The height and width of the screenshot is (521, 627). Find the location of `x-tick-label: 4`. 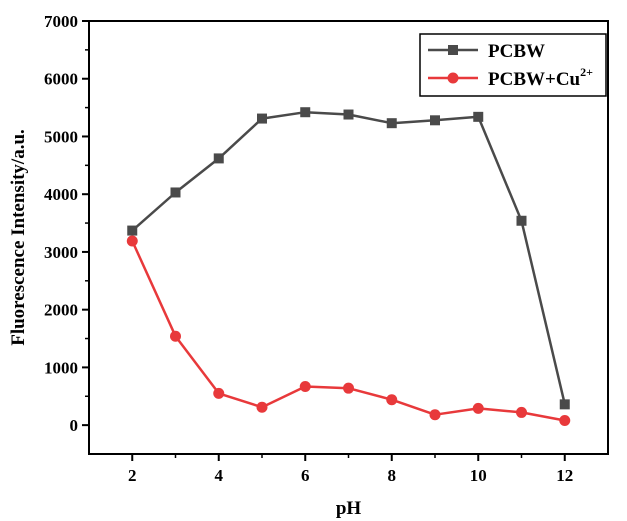

x-tick-label: 4 is located at coordinates (219, 475).